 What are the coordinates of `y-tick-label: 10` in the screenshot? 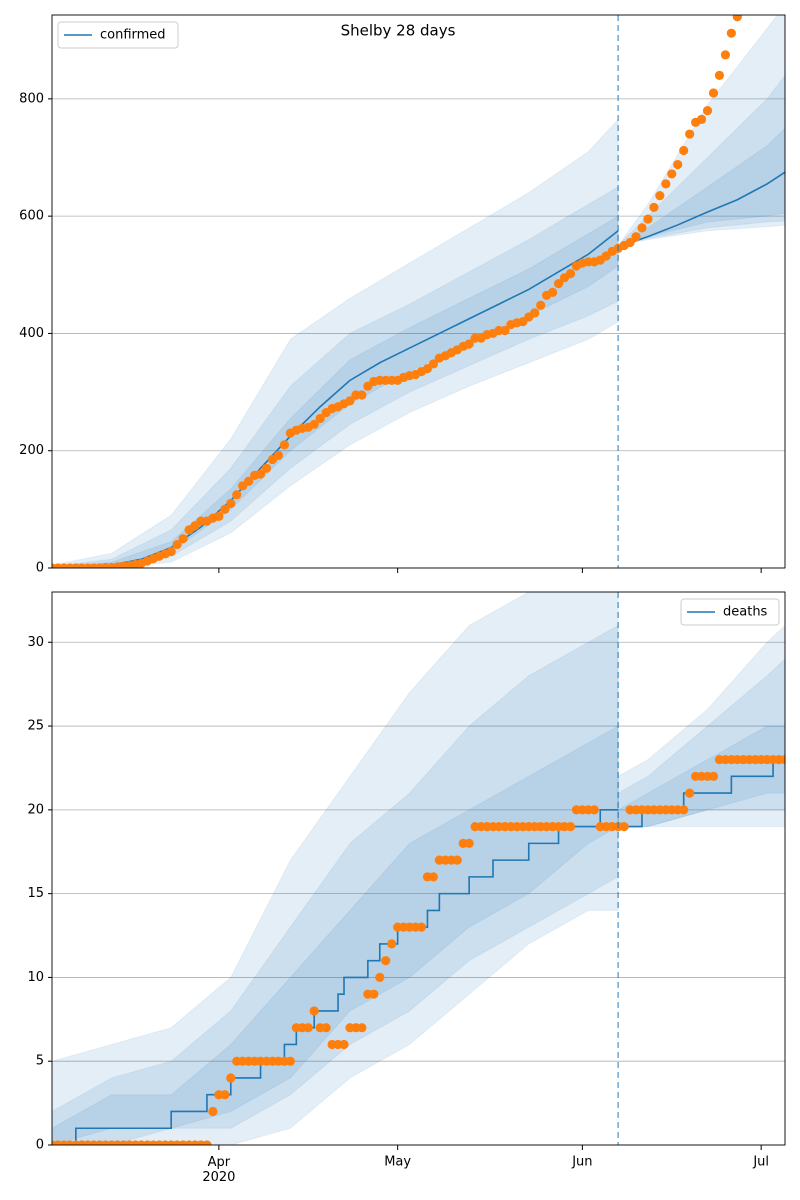 It's located at (35, 977).